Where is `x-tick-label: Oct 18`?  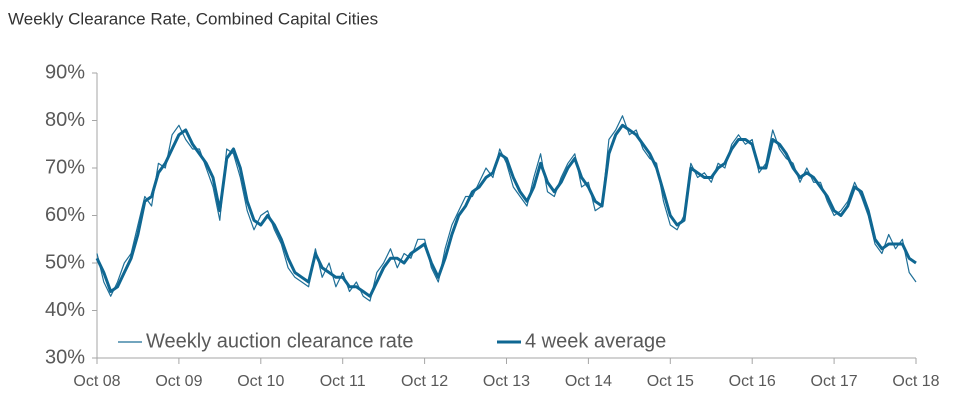 x-tick-label: Oct 18 is located at coordinates (915, 381).